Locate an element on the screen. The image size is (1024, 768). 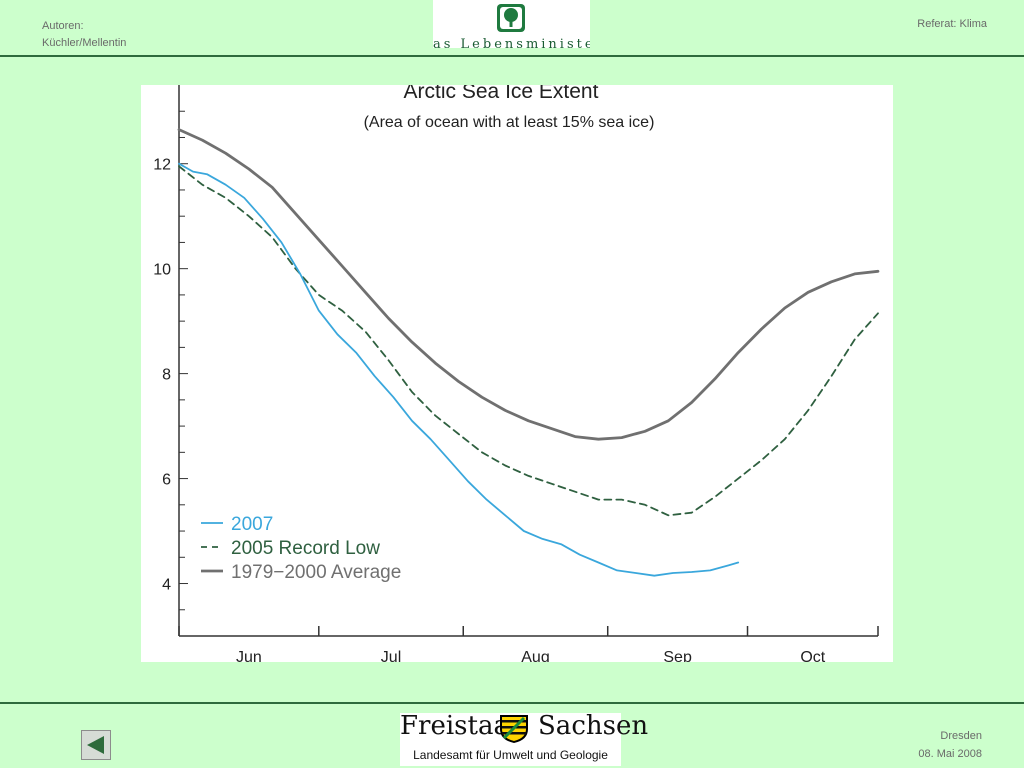
ministry-logo-text: as Lebensministerium is located at coordinates (511, 42).